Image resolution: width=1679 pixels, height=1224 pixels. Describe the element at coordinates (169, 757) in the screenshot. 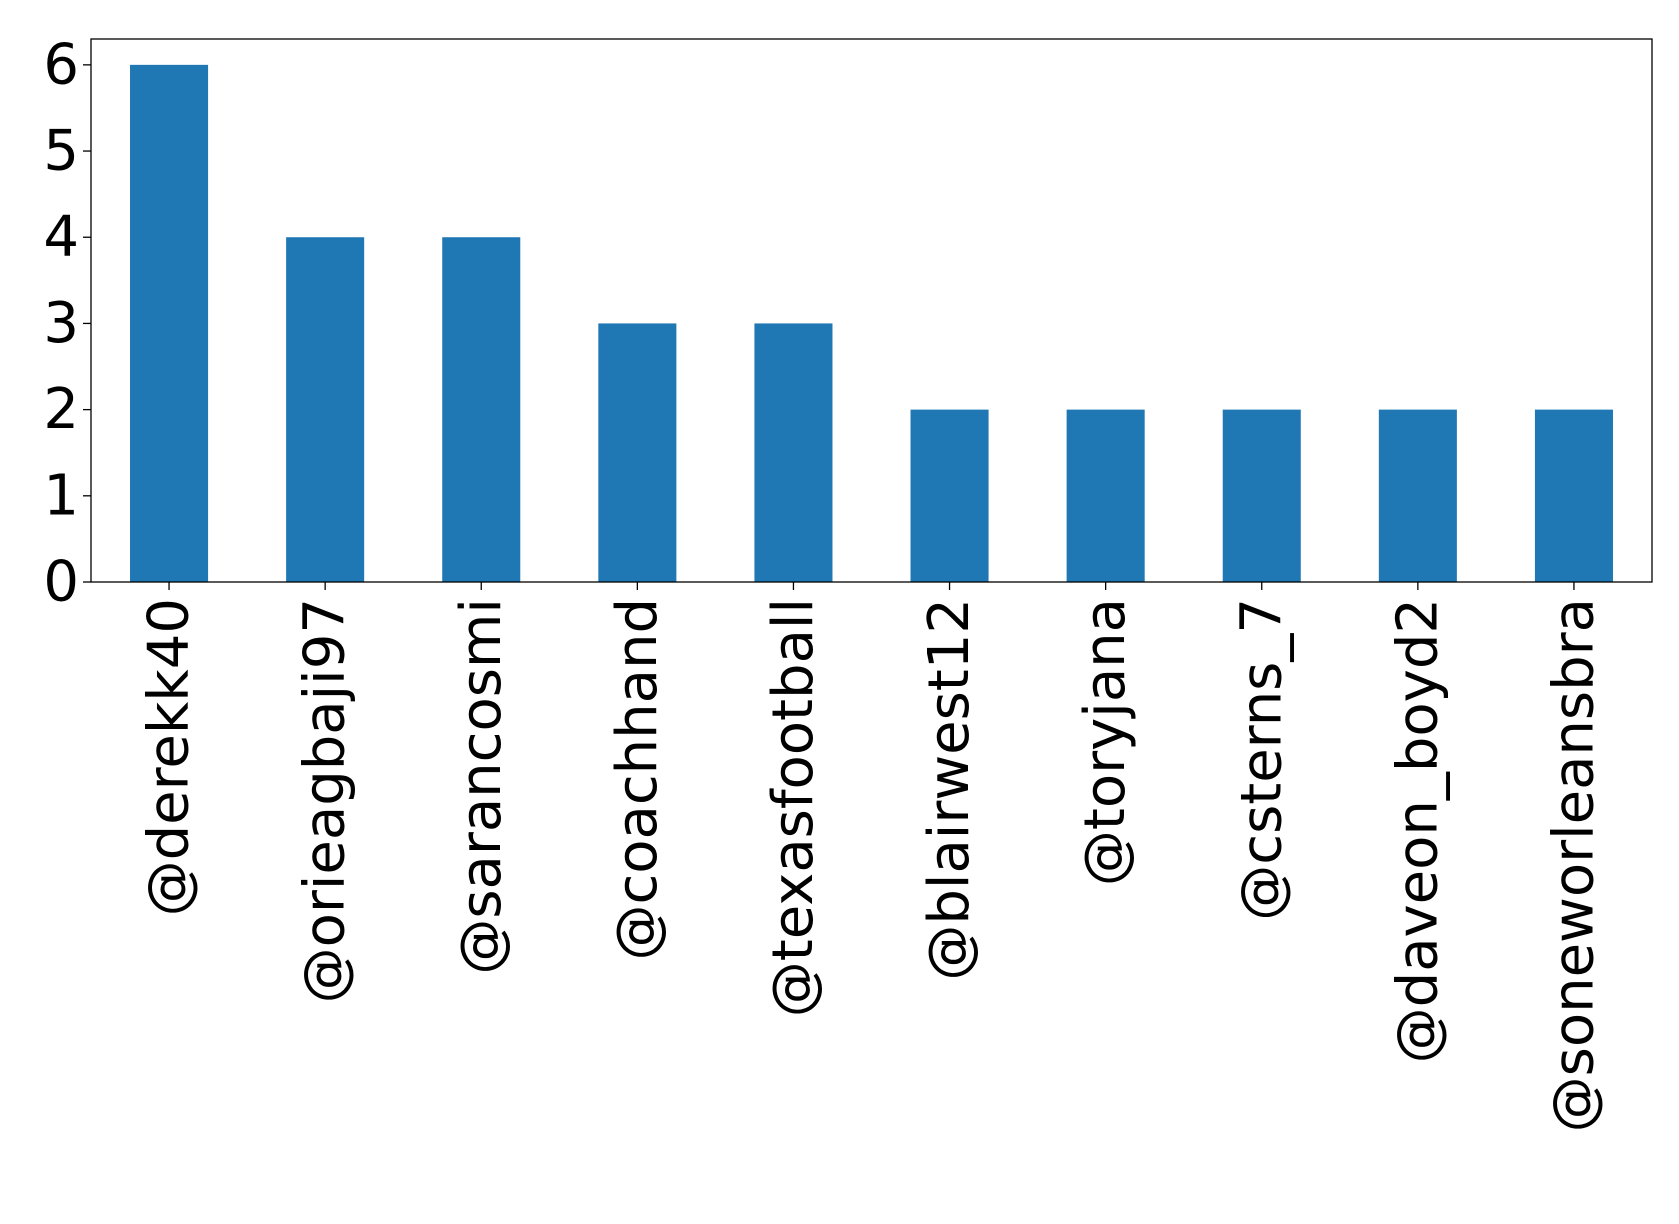

I see `x-tick-label: @derekk40` at that location.